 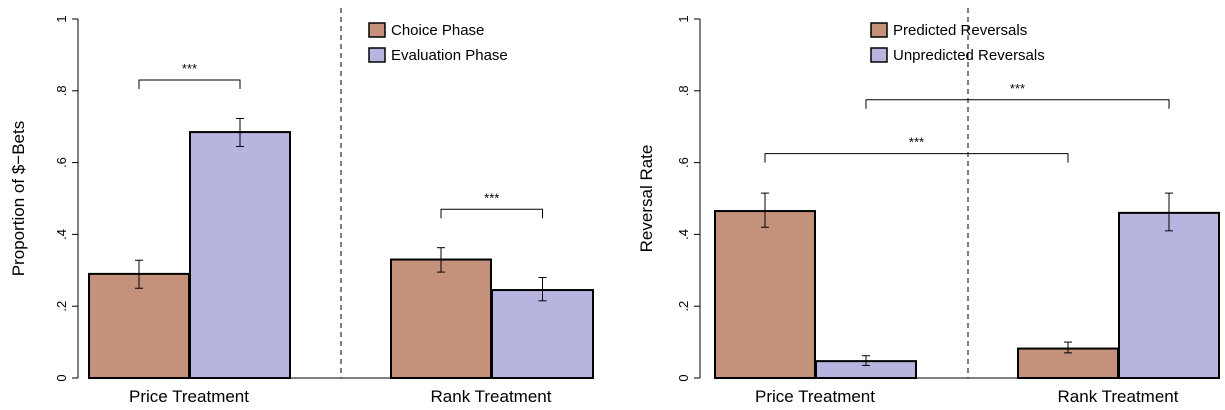 I want to click on y-axis-title: Proportion of $−Bets, so click(x=18, y=198).